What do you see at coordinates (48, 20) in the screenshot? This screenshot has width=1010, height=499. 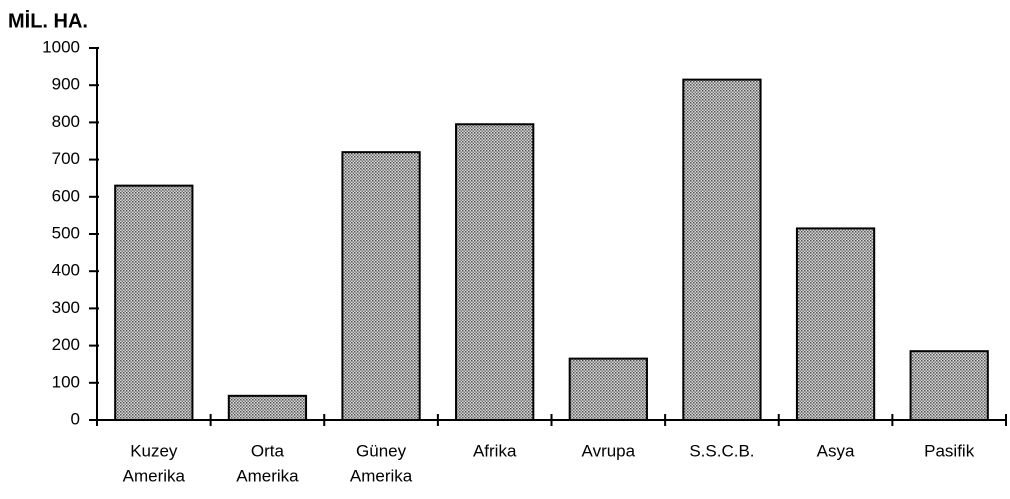 I see `y-axis-title: MİL. HA.` at bounding box center [48, 20].